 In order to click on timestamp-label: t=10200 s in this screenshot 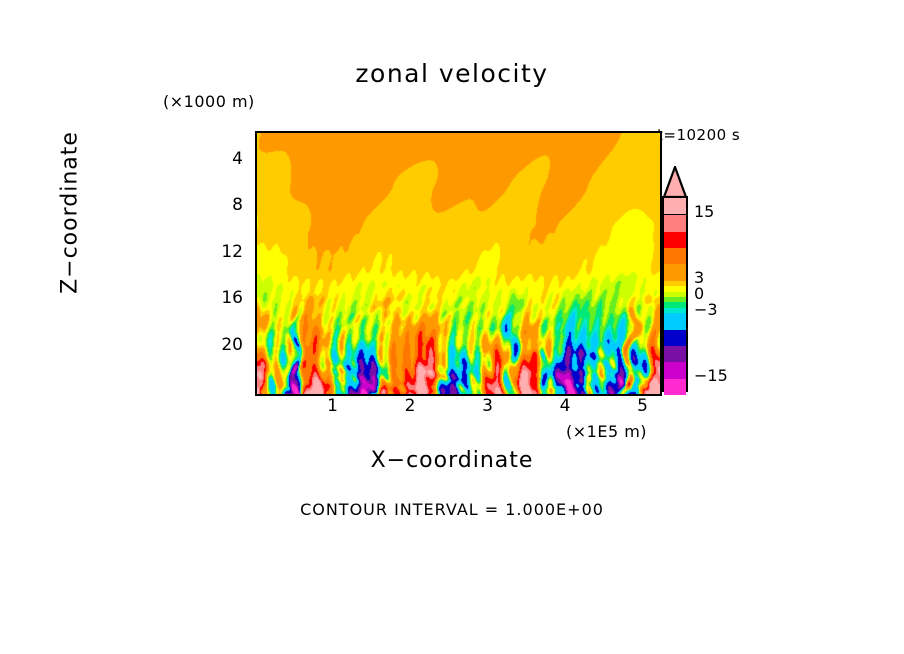, I will do `click(699, 135)`.